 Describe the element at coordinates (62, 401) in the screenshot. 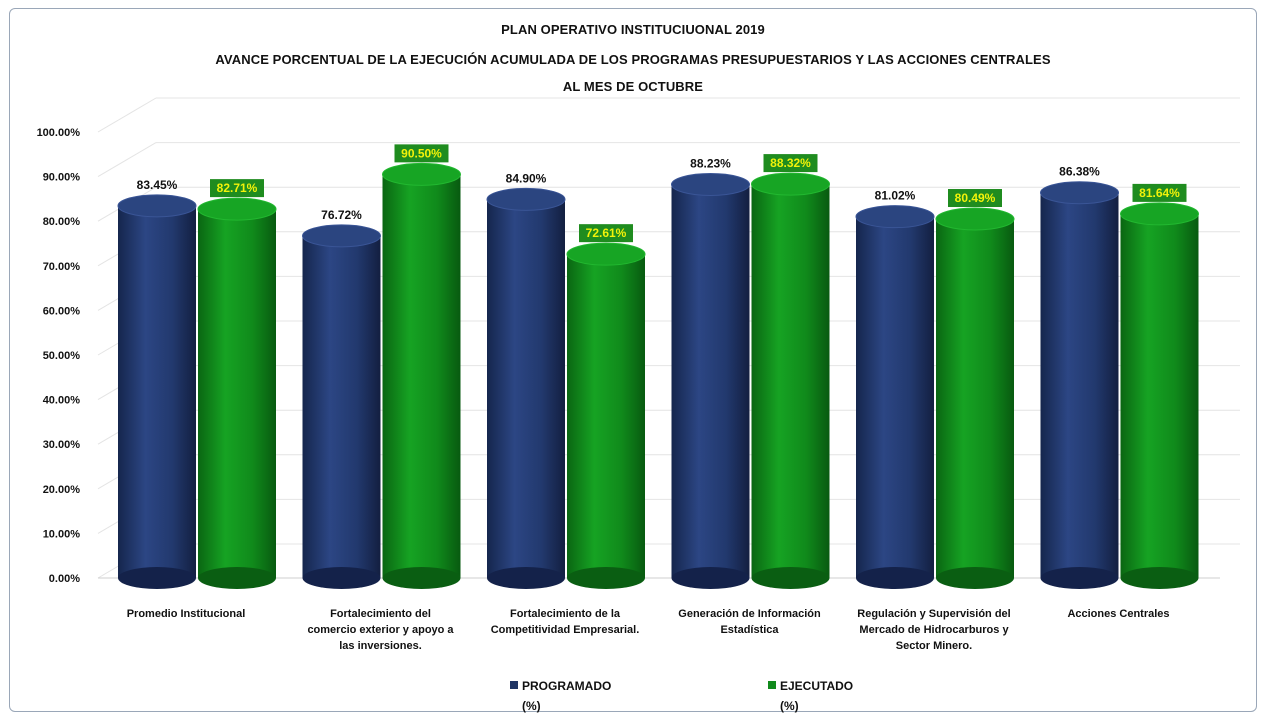

I see `y-tick-label: 40.00%` at that location.